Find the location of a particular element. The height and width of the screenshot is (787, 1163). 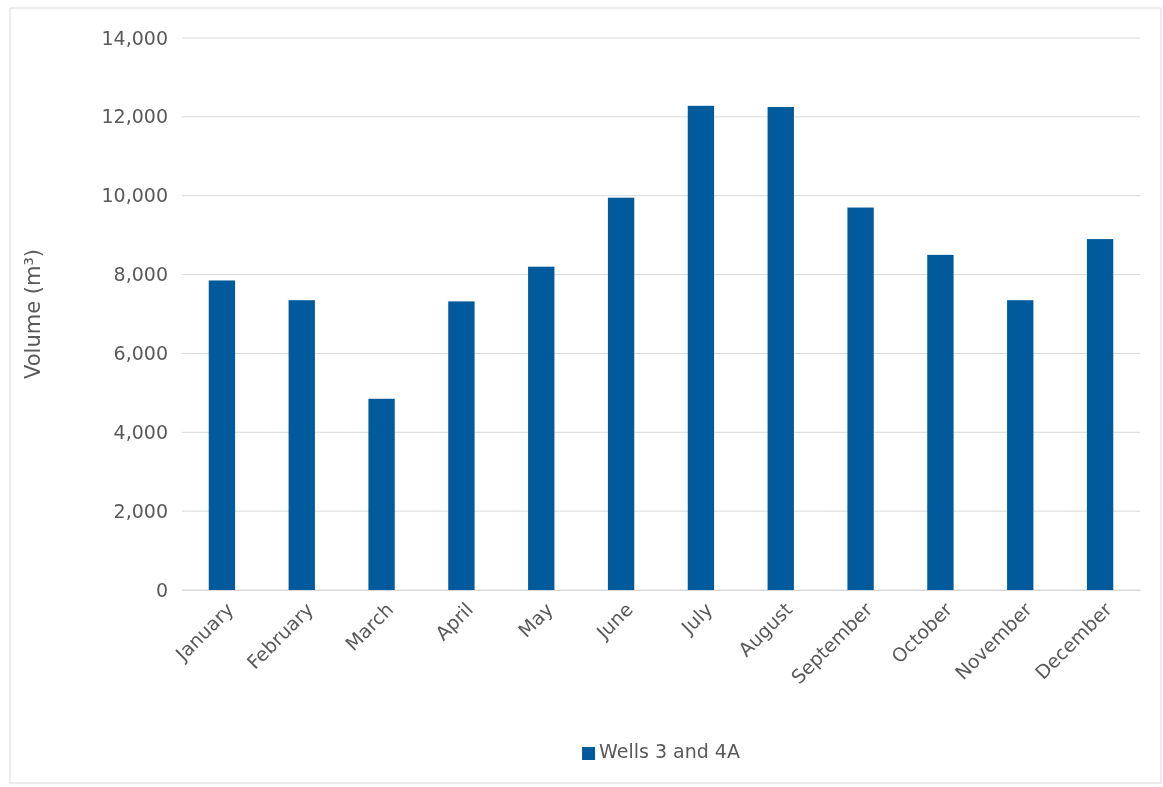

y-tick-label: 0 is located at coordinates (161, 589).